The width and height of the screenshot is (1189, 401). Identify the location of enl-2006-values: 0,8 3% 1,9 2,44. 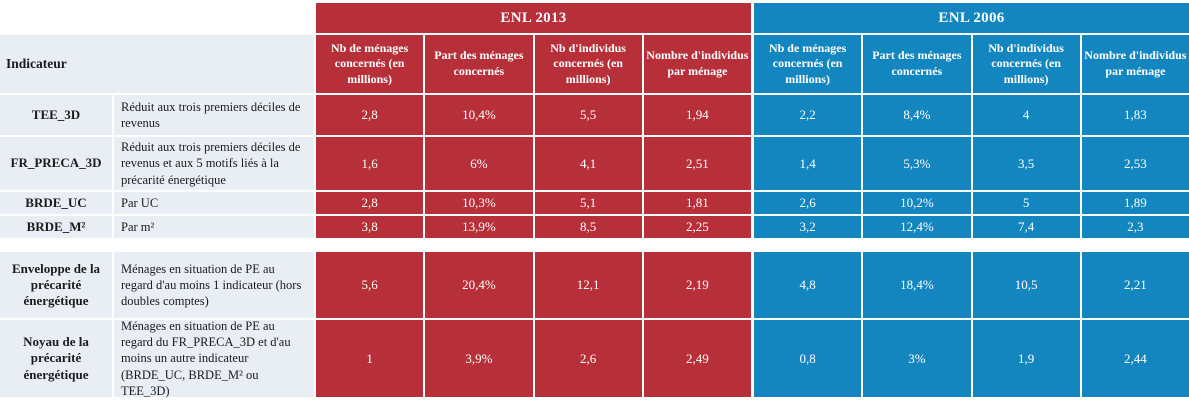
(971, 358).